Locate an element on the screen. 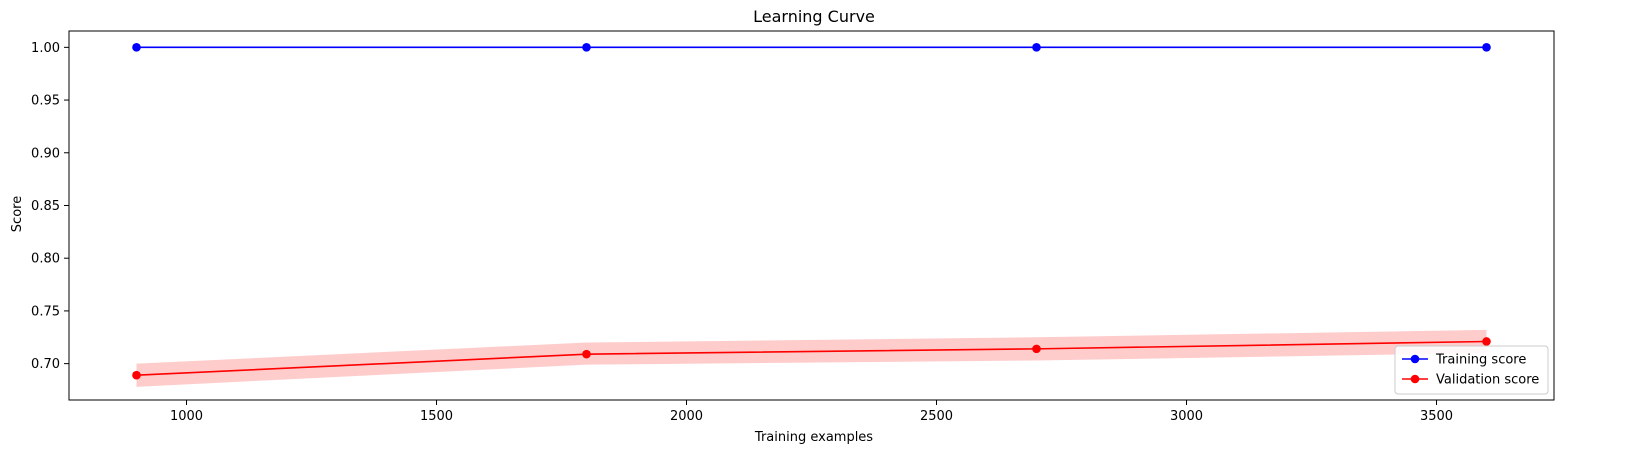  x-tick-label-5: 3500 is located at coordinates (1436, 416).